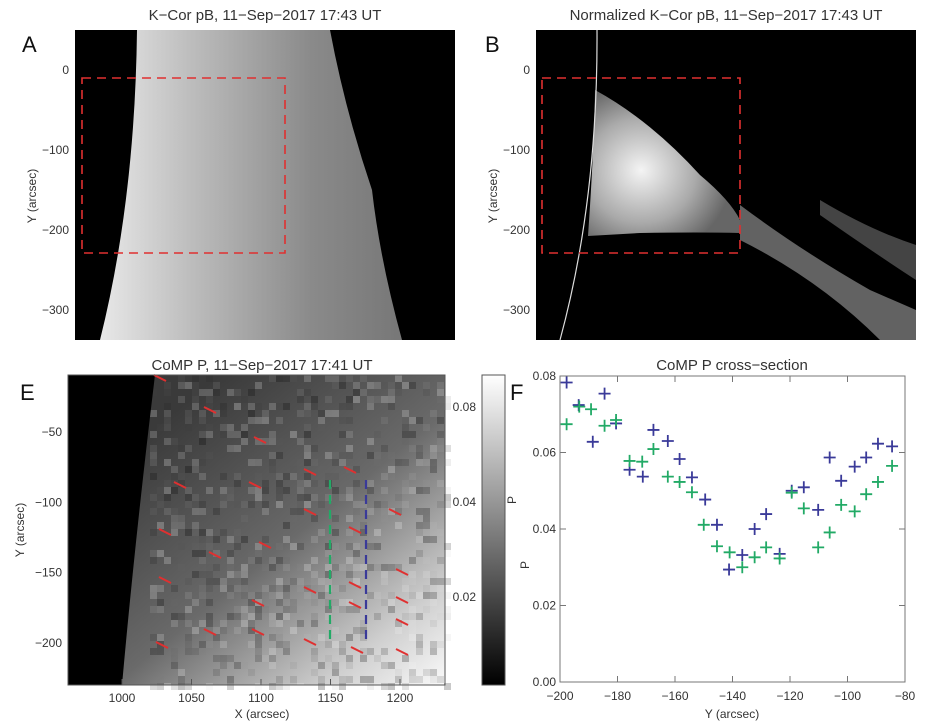 The height and width of the screenshot is (726, 926). Describe the element at coordinates (465, 407) in the screenshot. I see `colorbar-tick-label: 0.08` at that location.